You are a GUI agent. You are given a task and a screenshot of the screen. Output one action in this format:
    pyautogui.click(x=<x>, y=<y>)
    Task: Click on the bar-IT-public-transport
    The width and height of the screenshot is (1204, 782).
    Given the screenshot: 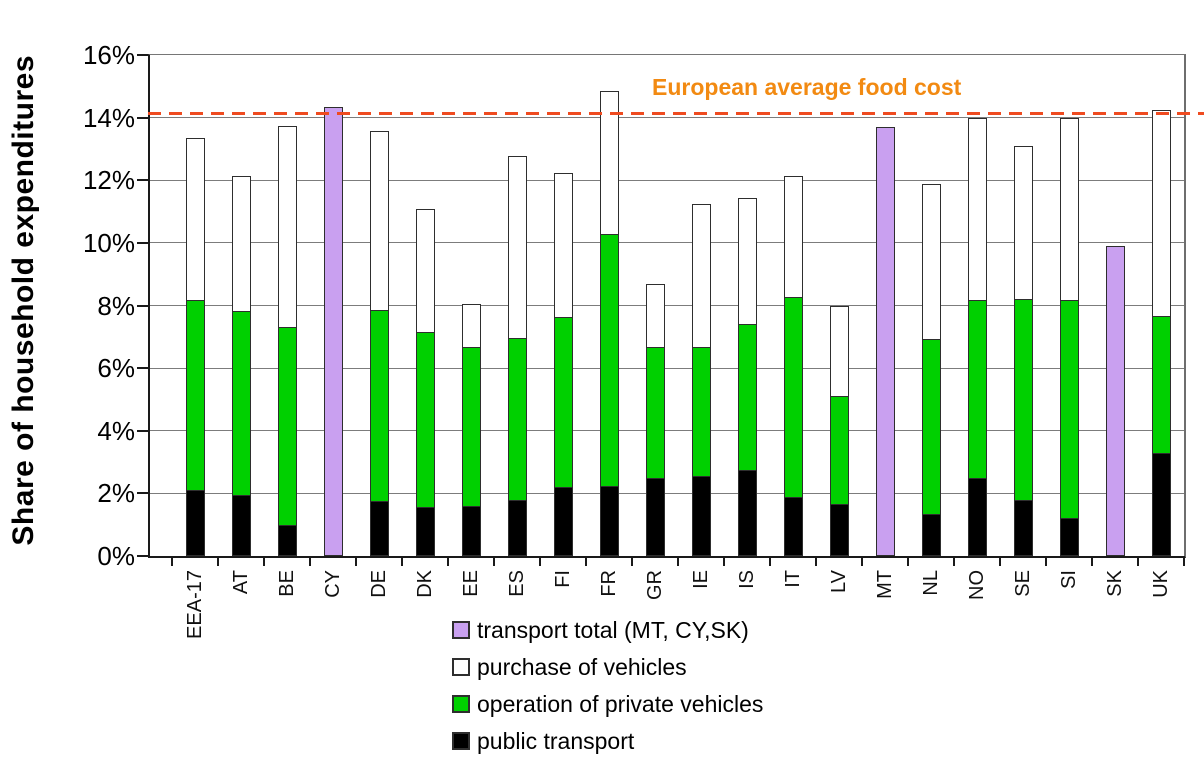 What is the action you would take?
    pyautogui.click(x=793, y=526)
    